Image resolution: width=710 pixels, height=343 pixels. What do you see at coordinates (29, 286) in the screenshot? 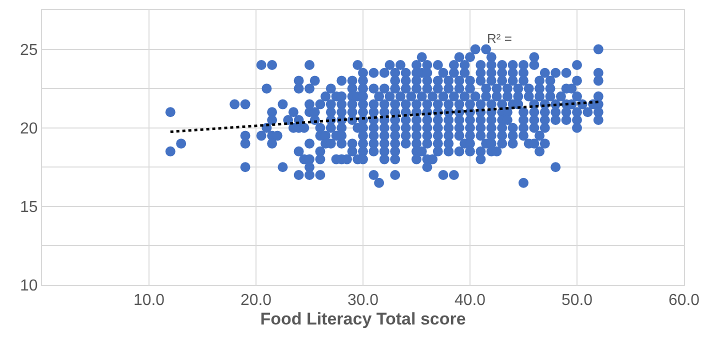
I see `y-tick-label: 10` at bounding box center [29, 286].